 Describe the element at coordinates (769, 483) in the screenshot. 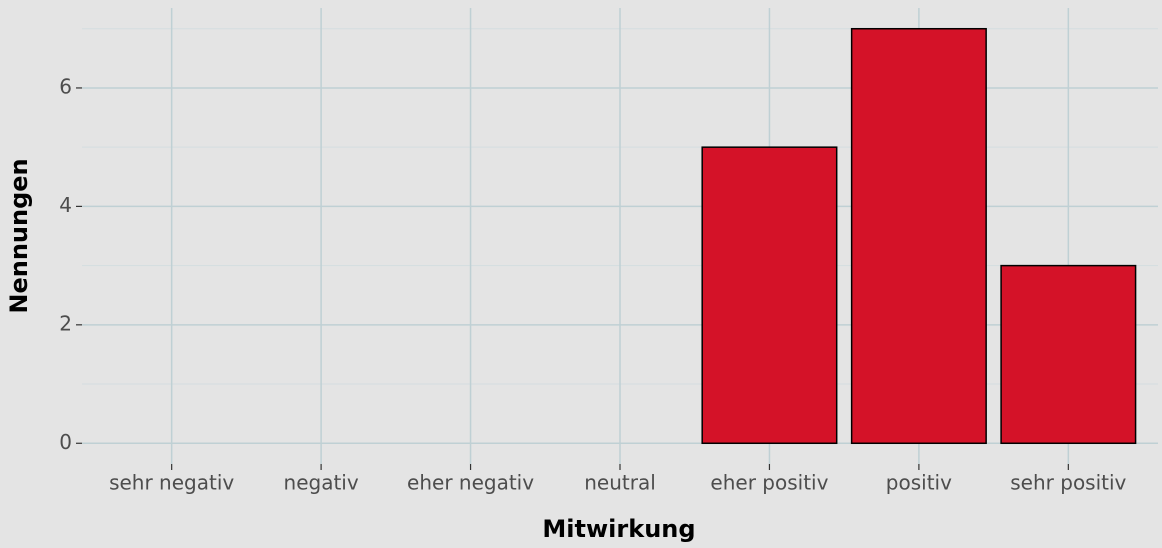

I see `x-tick-label: eher positiv` at that location.